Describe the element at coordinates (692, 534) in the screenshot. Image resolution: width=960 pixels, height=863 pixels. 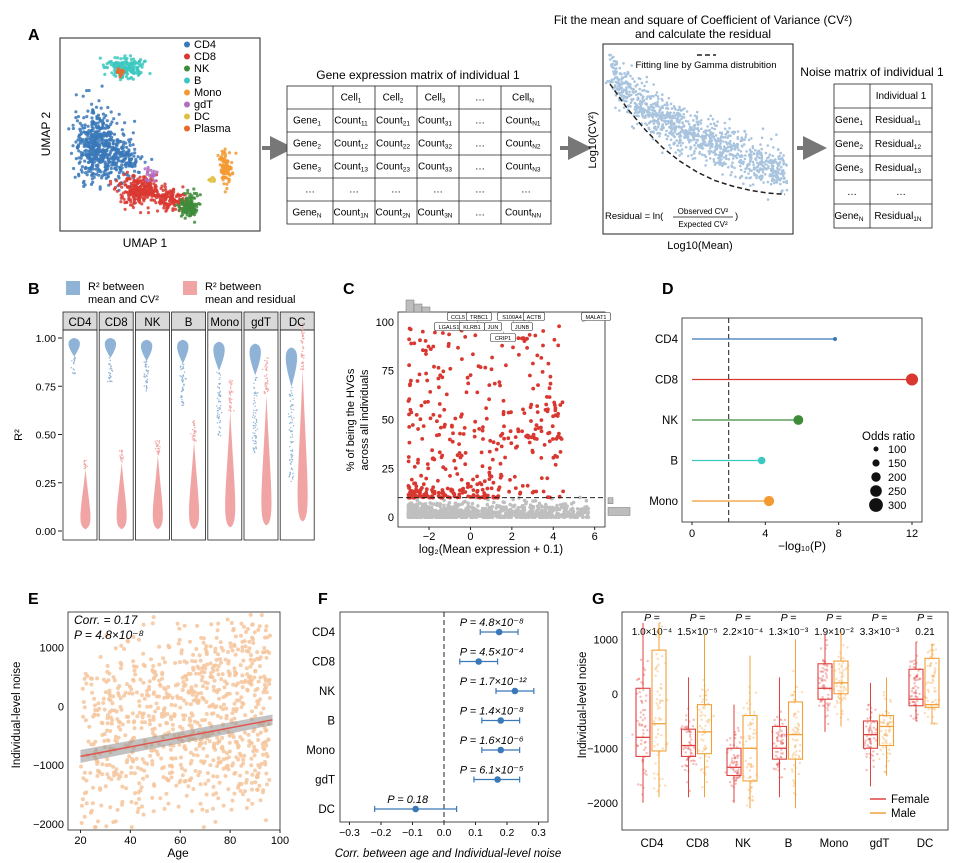
I see `d-xtick: 0` at that location.